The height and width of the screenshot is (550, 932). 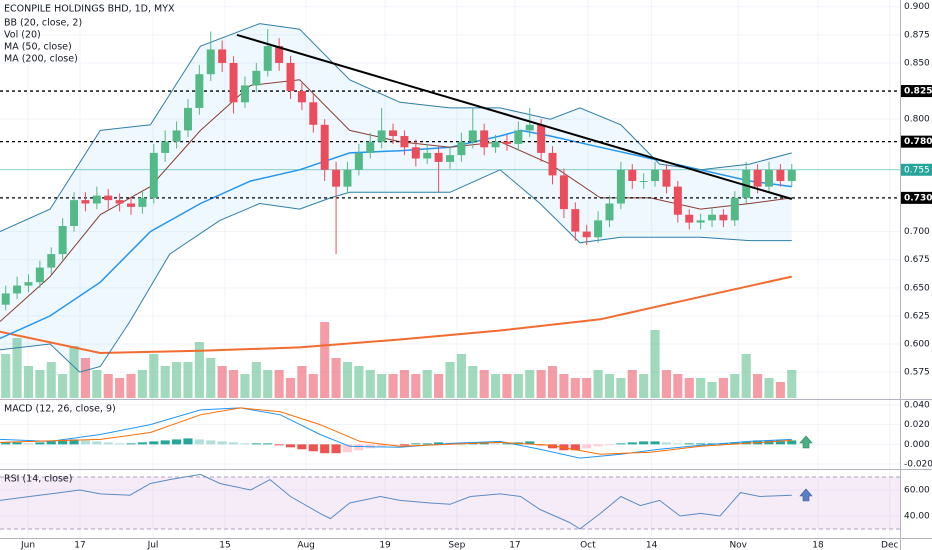 What do you see at coordinates (153, 545) in the screenshot?
I see `x-tick-label: Jul` at bounding box center [153, 545].